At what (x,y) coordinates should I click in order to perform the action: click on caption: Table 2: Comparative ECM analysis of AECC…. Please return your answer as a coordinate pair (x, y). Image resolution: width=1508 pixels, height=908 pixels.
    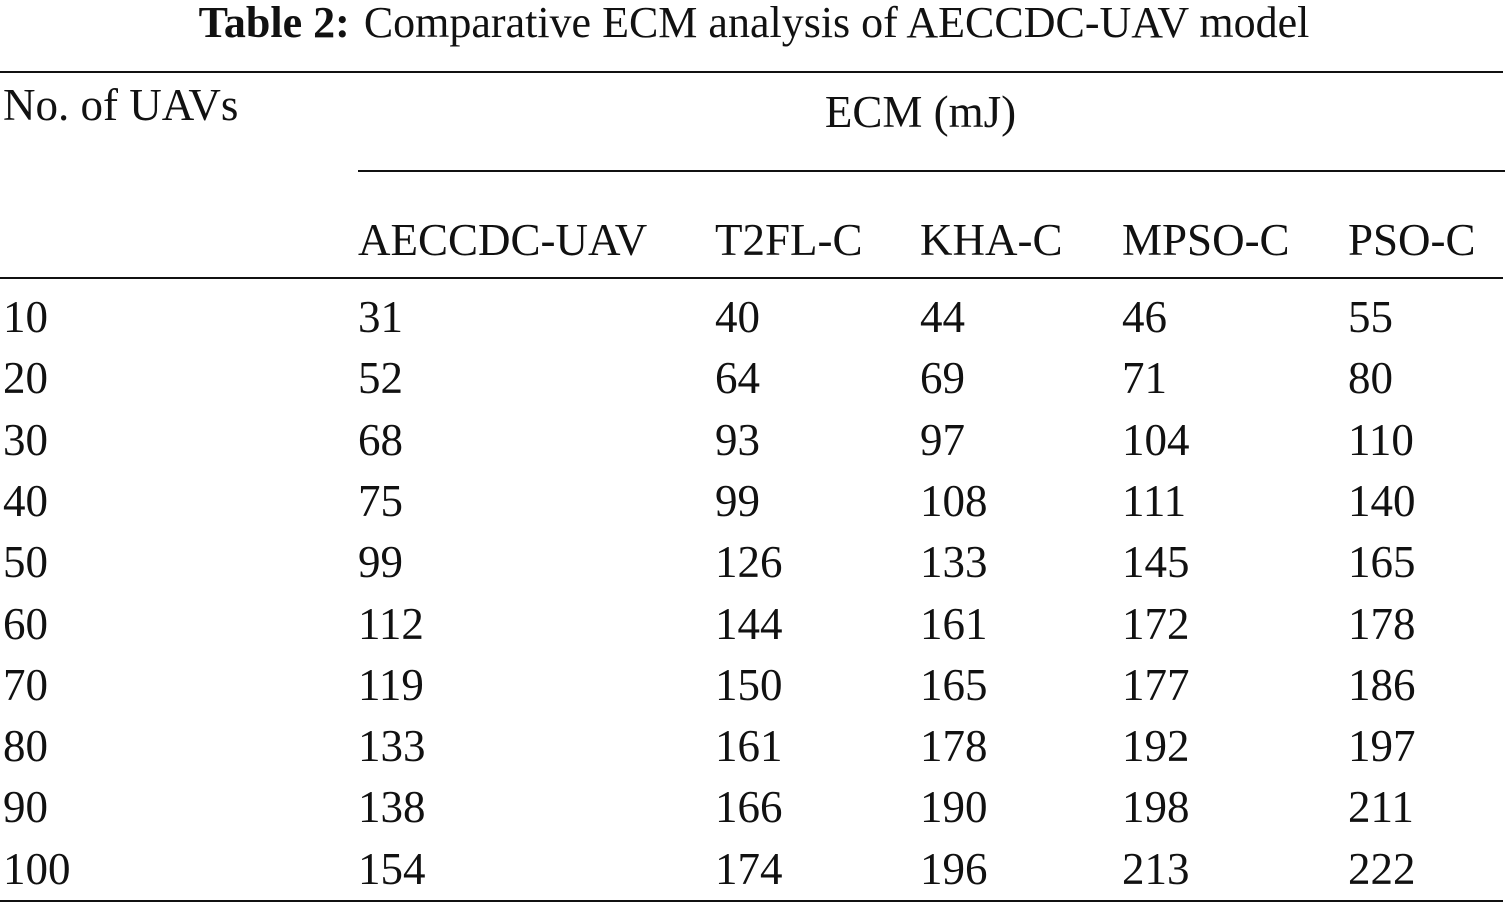
    Looking at the image, I should click on (754, 23).